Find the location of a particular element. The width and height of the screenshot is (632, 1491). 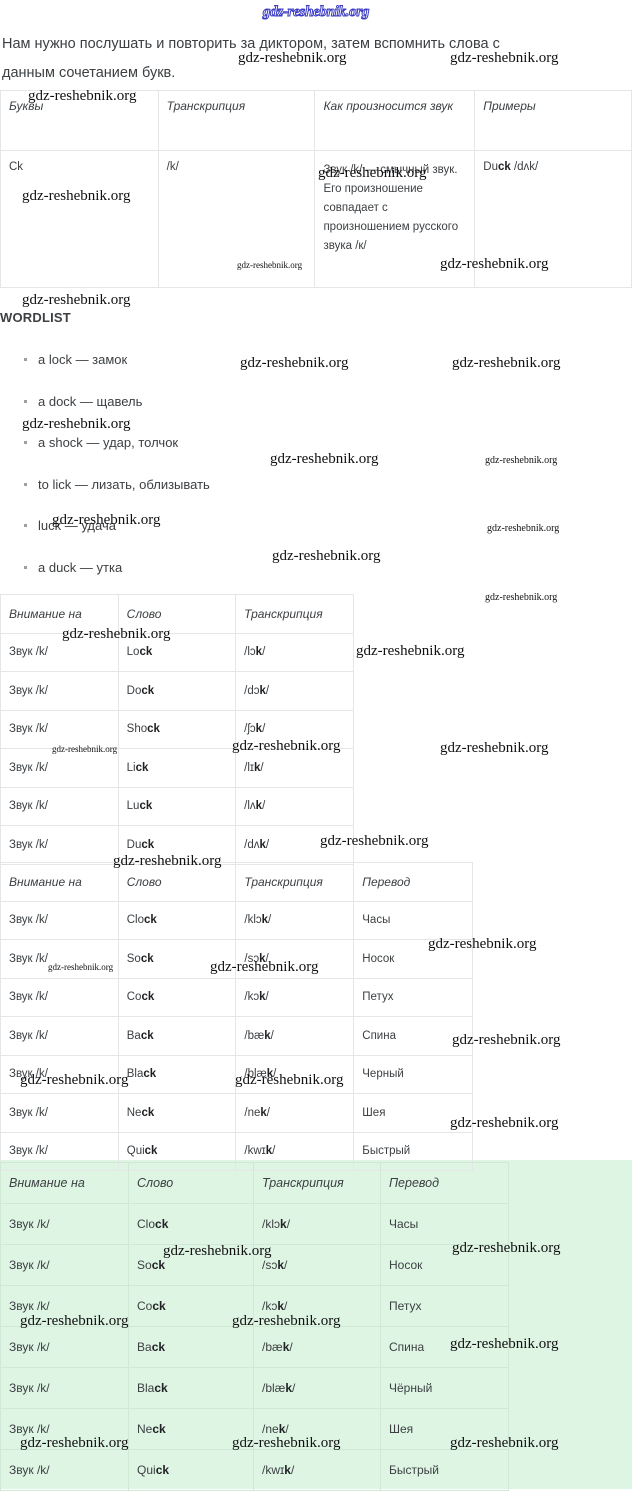

word-prefix: Sho is located at coordinates (137, 729).